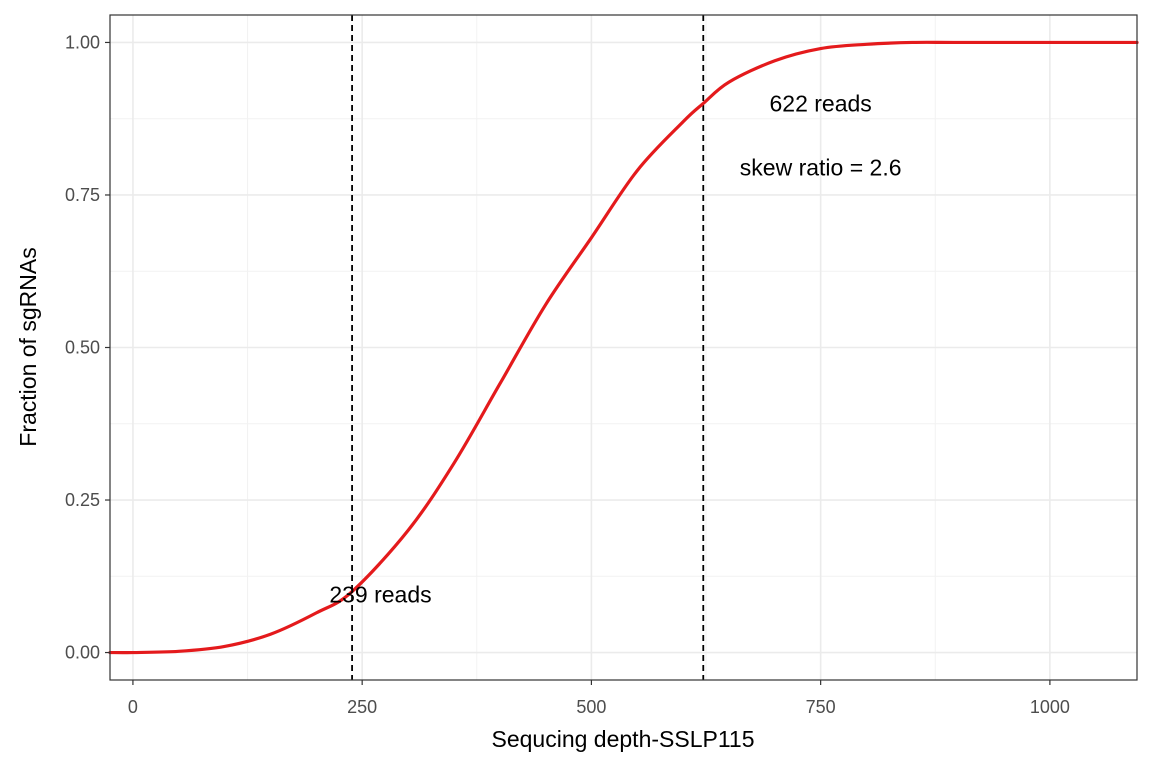  What do you see at coordinates (820, 103) in the screenshot?
I see `annotation-label: 622 reads` at bounding box center [820, 103].